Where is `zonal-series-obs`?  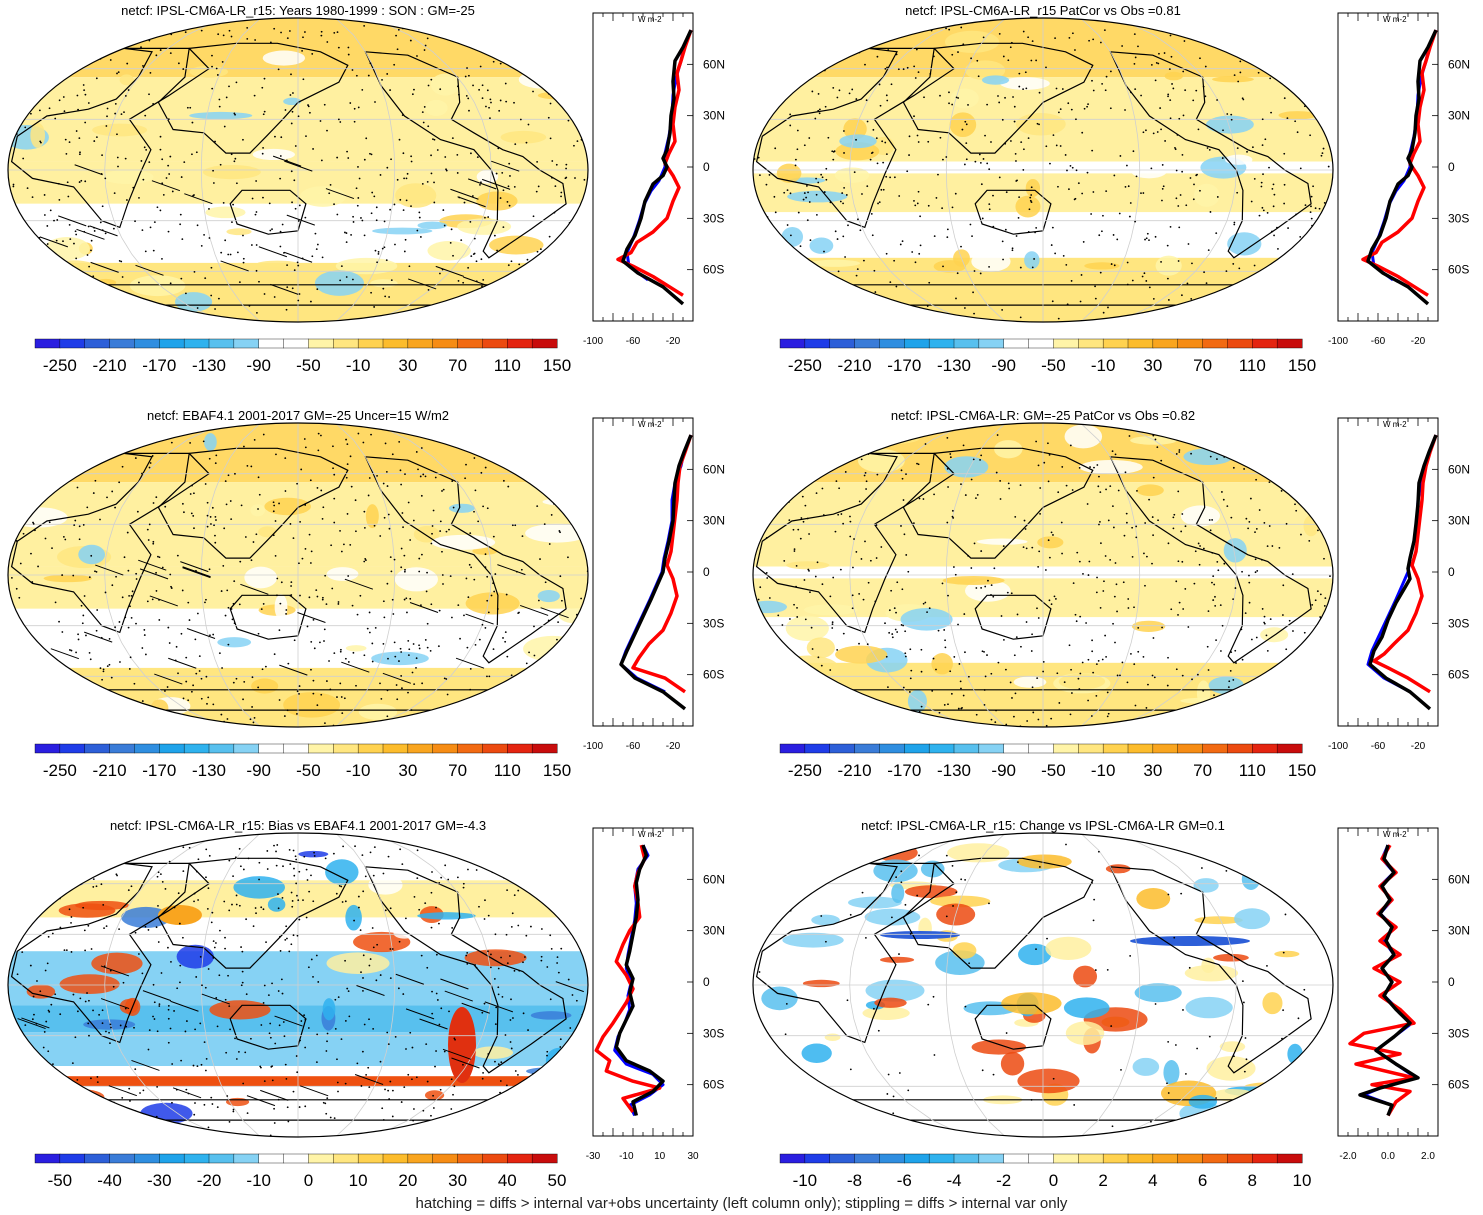 zonal-series-obs is located at coordinates (1399, 163).